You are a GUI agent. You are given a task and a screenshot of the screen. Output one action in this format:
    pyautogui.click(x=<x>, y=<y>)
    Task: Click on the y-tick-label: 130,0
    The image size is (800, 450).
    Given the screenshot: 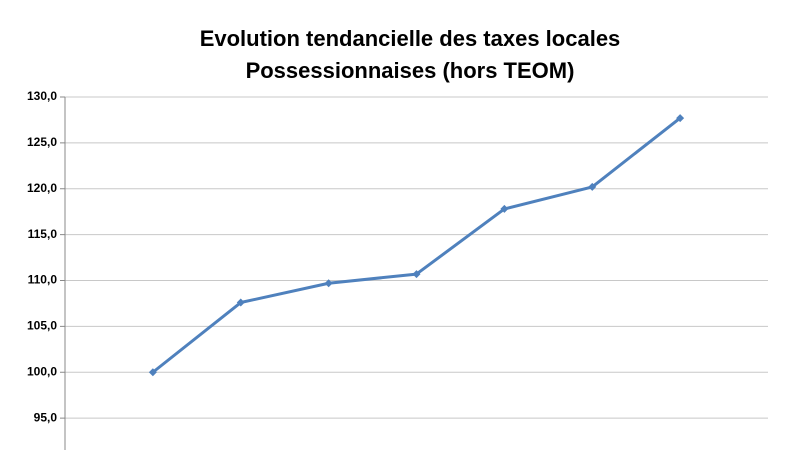 What is the action you would take?
    pyautogui.click(x=42, y=96)
    